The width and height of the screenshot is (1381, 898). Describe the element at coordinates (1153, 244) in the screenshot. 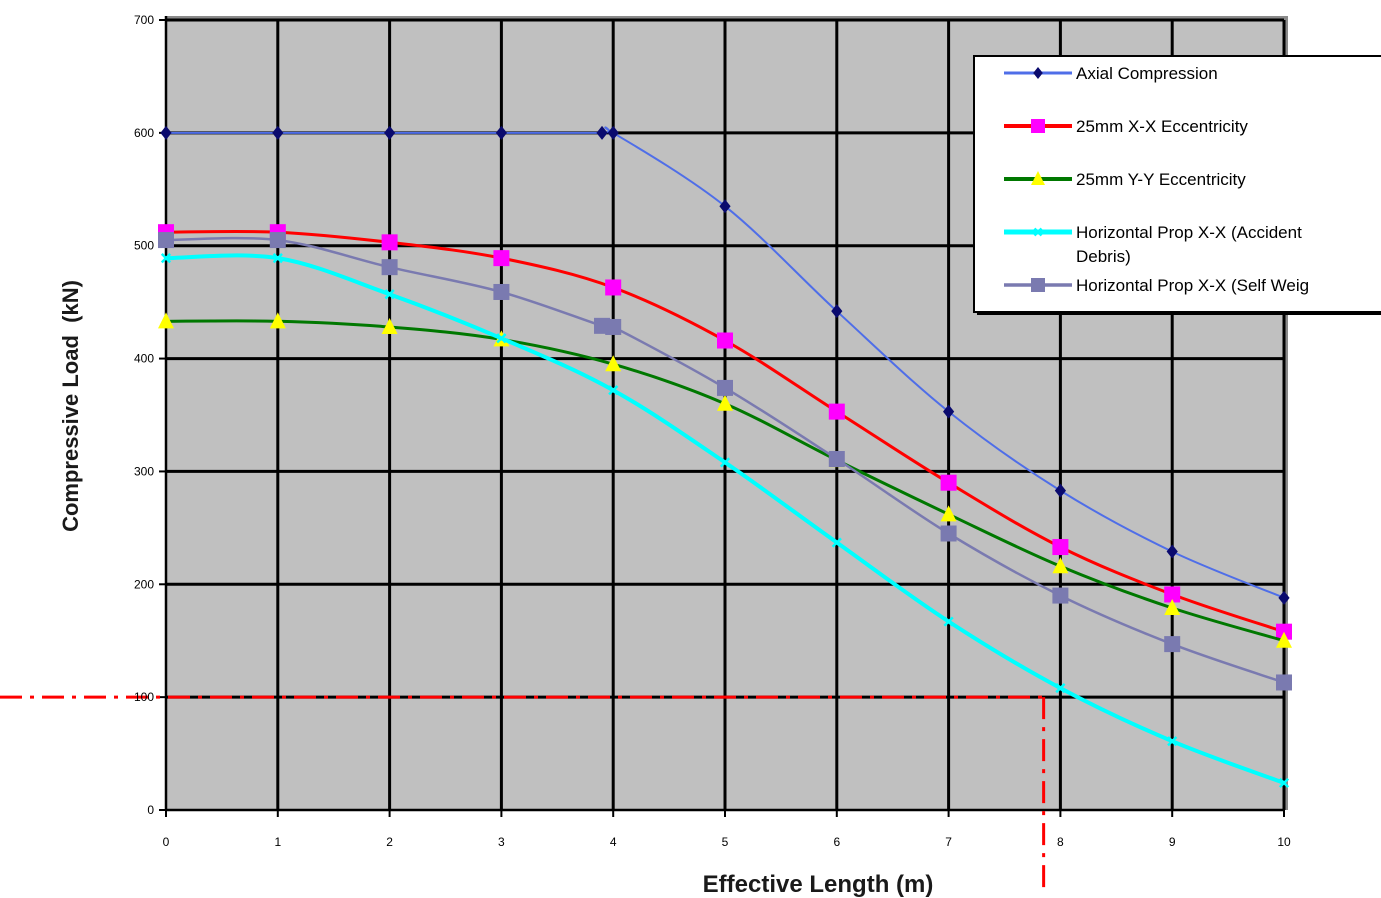

I see `legend-entry-3: Horizontal Prop X-X (Accident Debris)` at that location.